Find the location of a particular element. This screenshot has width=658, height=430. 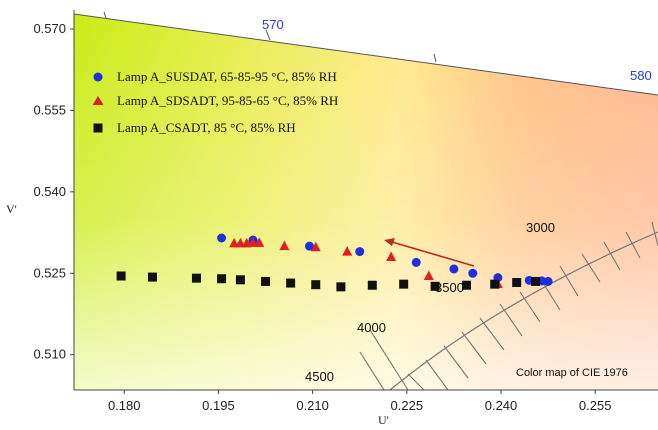

legend-marker-sdsadt is located at coordinates (98, 100).